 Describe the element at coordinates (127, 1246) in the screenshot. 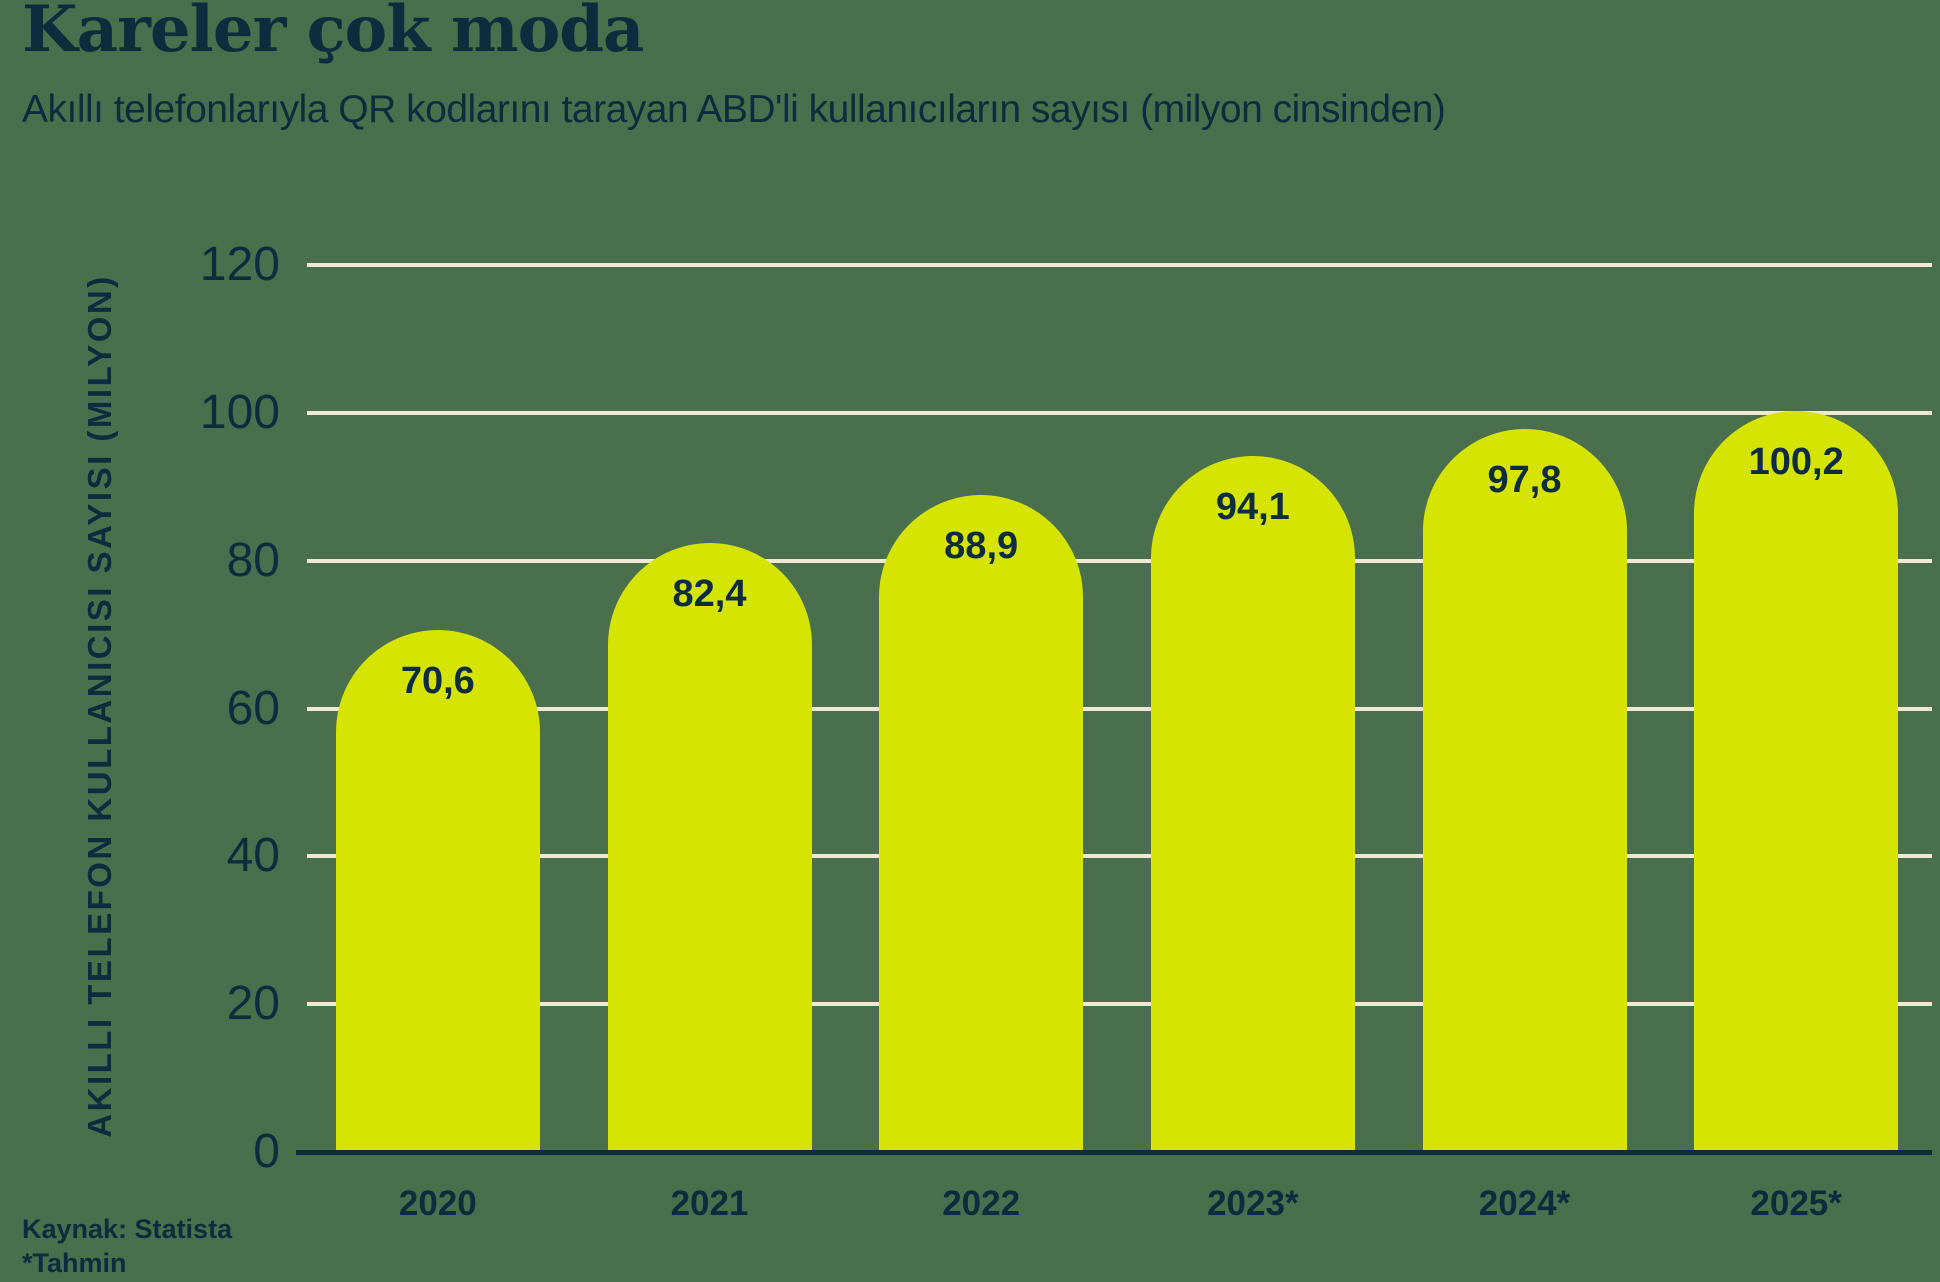

I see `footer: Kaynak: Statista *Tahmin` at that location.